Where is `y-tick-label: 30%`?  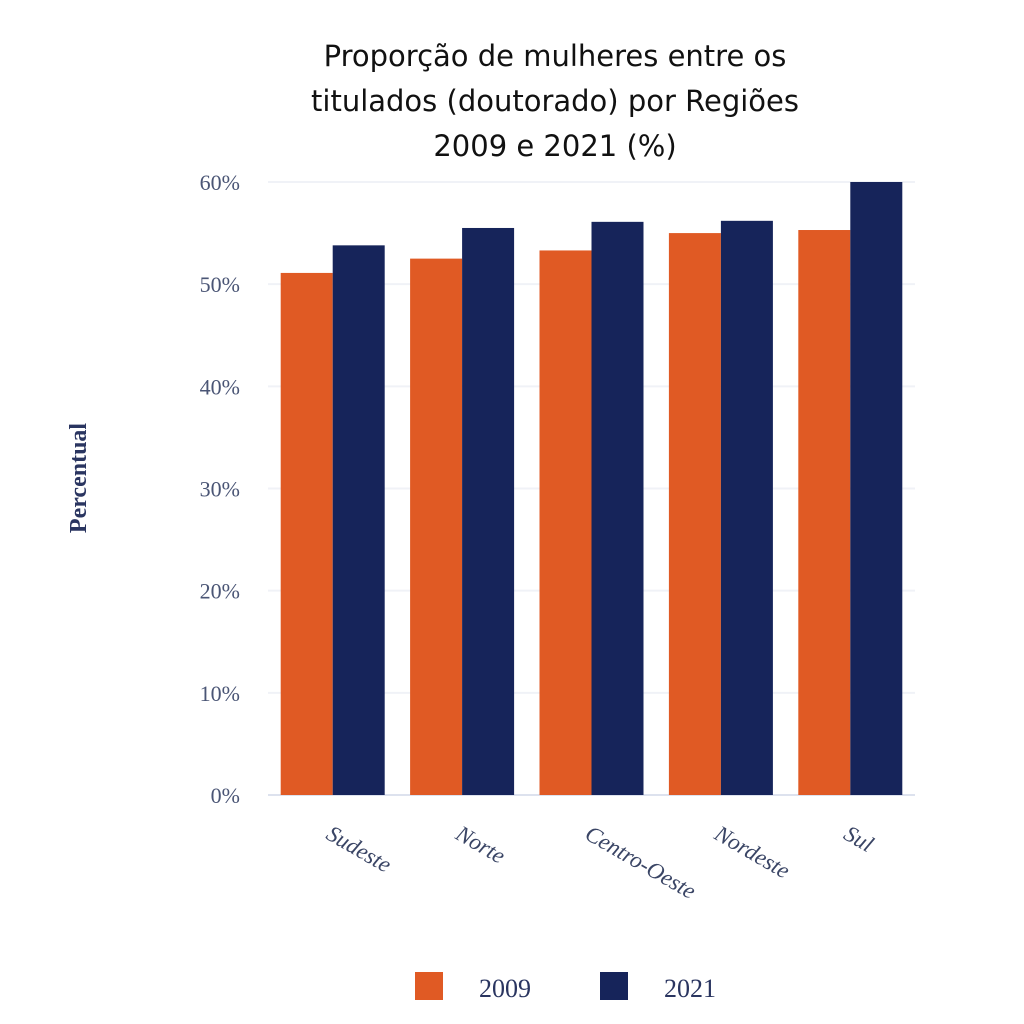 y-tick-label: 30% is located at coordinates (220, 489).